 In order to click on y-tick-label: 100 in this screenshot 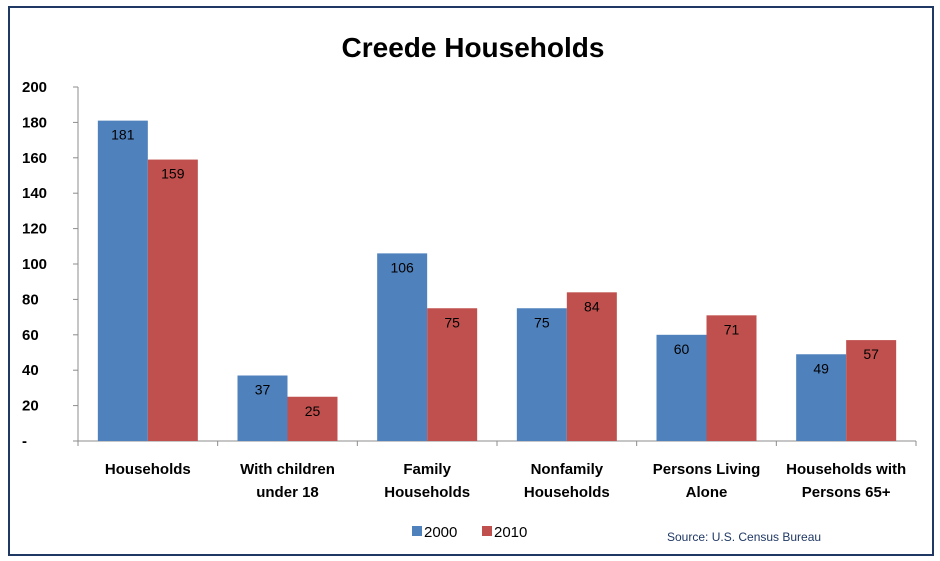, I will do `click(34, 264)`.